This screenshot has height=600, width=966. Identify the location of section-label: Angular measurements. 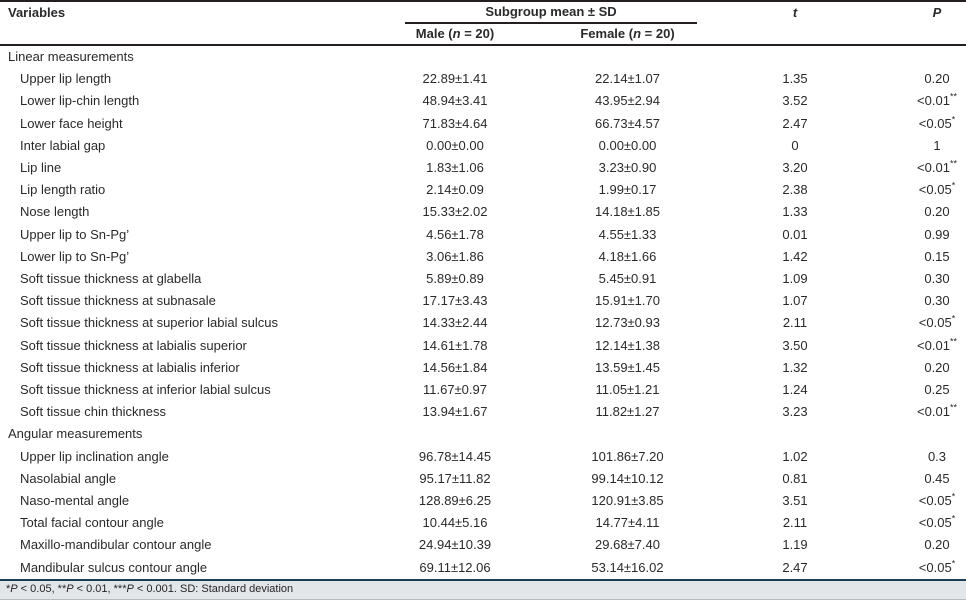
(75, 434).